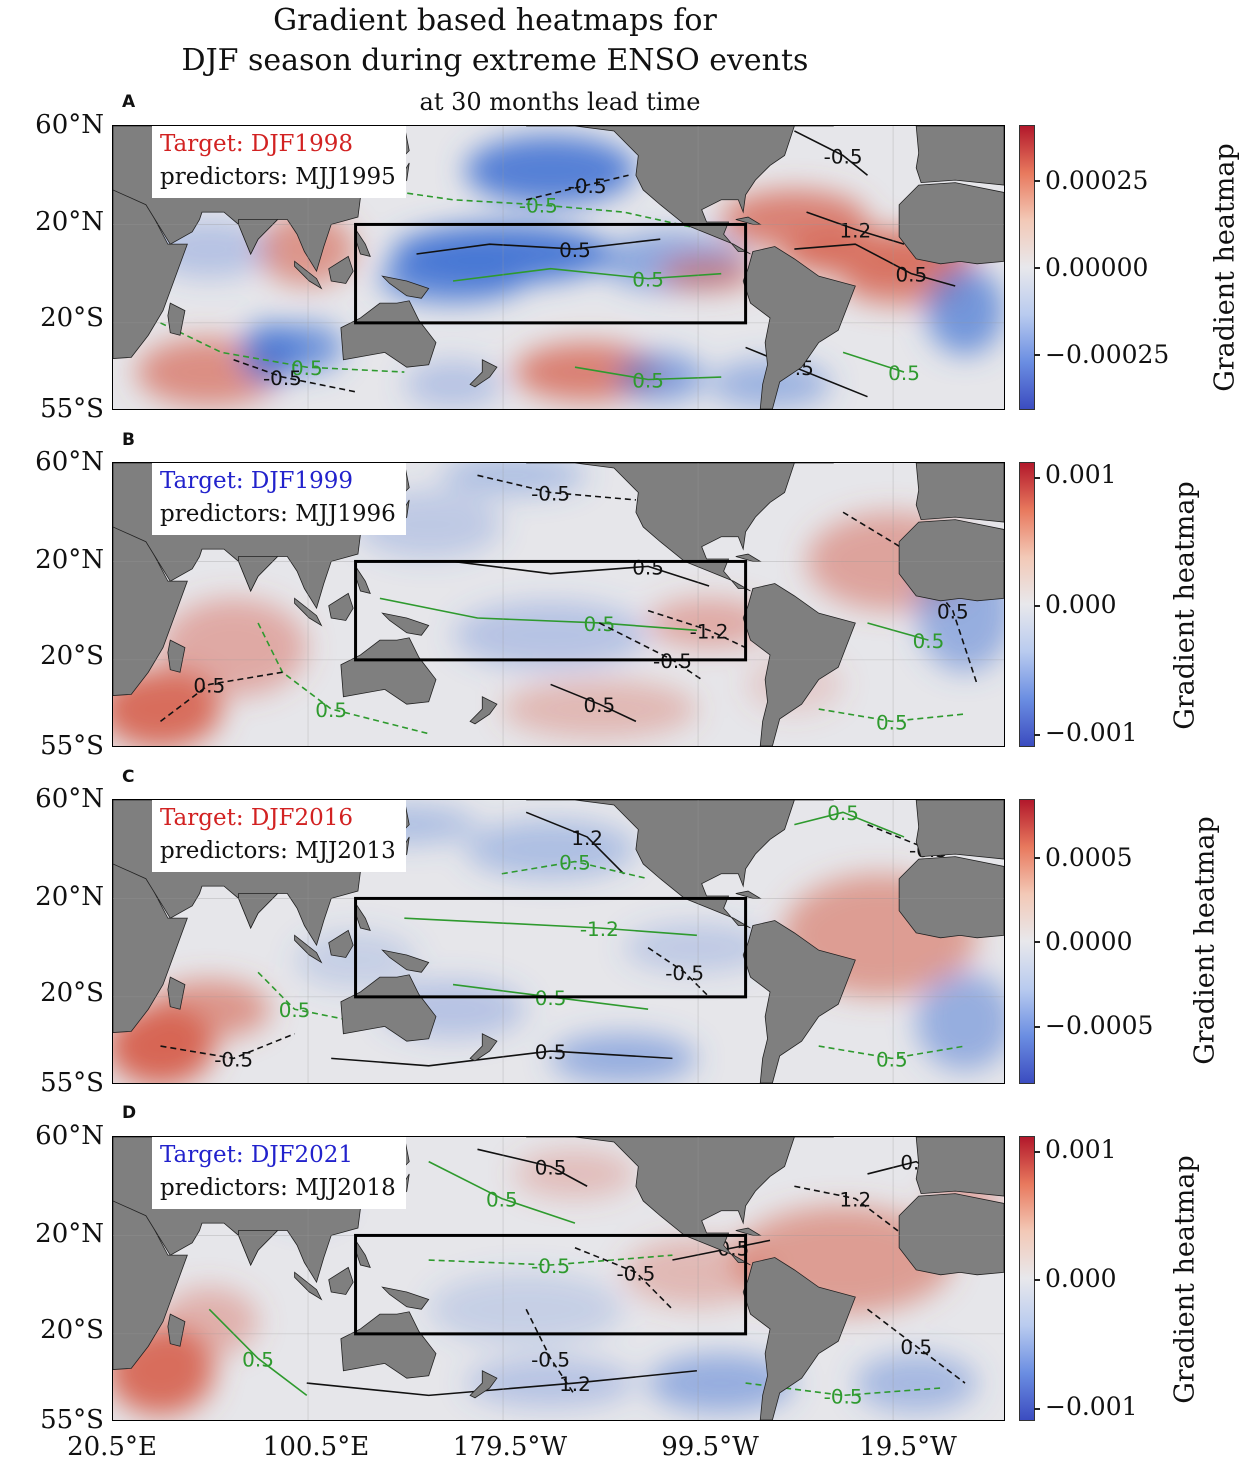 The height and width of the screenshot is (1463, 1248). I want to click on predictors-label: predictors: MJJ2013, so click(278, 851).